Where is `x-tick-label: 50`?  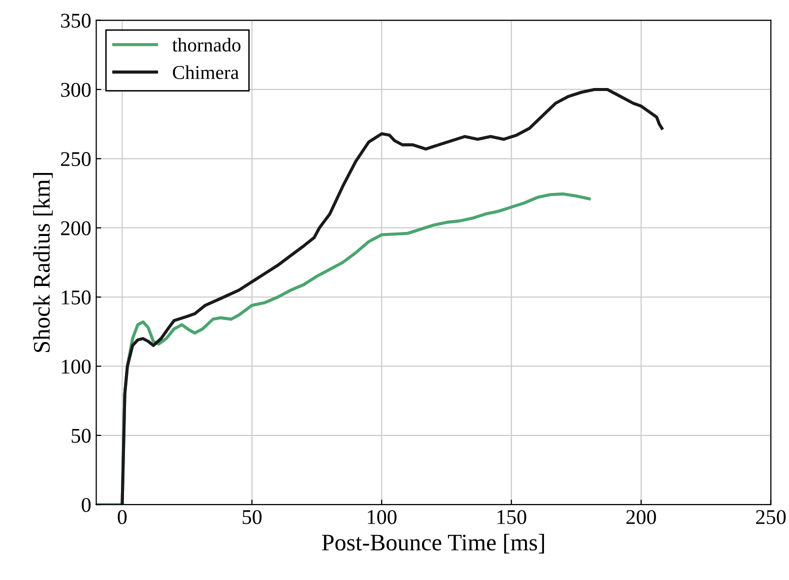
x-tick-label: 50 is located at coordinates (252, 517).